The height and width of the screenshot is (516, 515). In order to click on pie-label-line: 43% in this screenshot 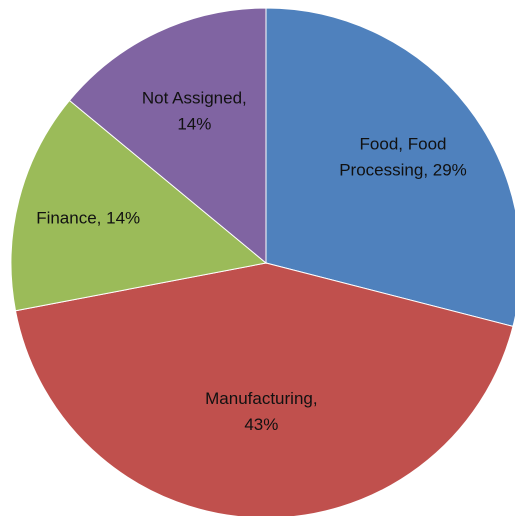, I will do `click(261, 424)`.